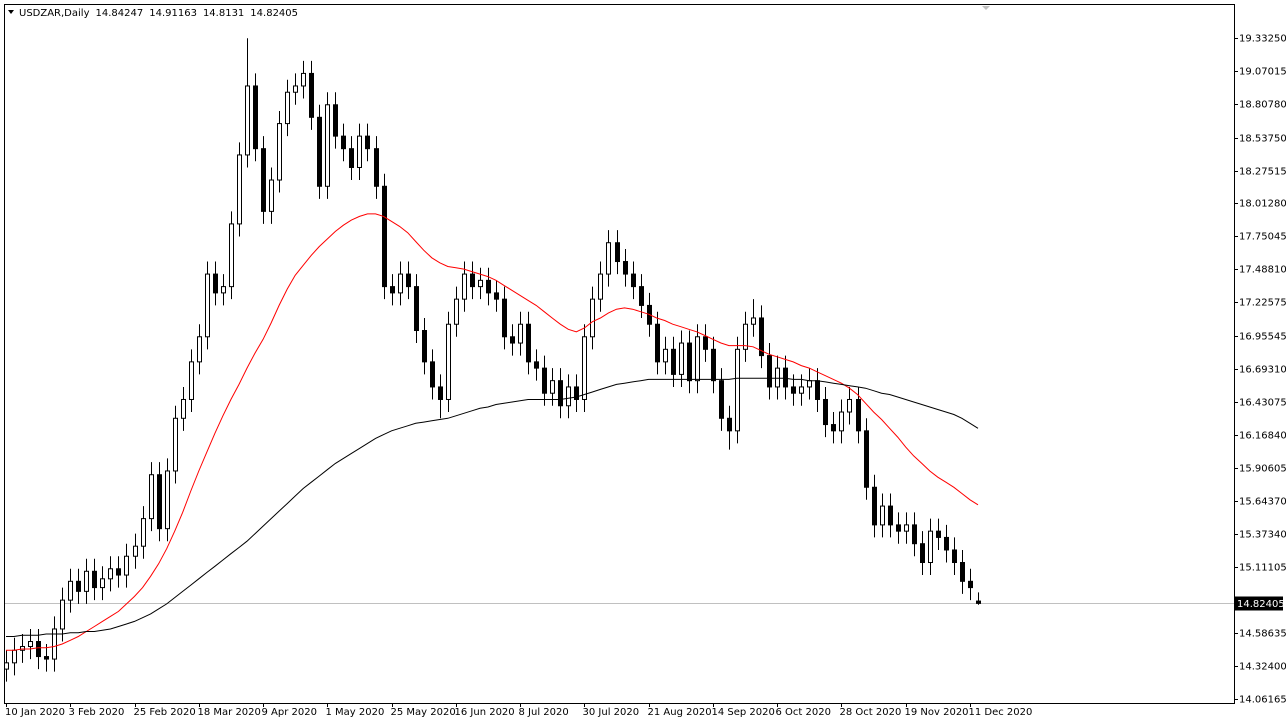 This screenshot has height=724, width=1286. Describe the element at coordinates (1262, 436) in the screenshot. I see `y-tick-label: 16.16840` at that location.